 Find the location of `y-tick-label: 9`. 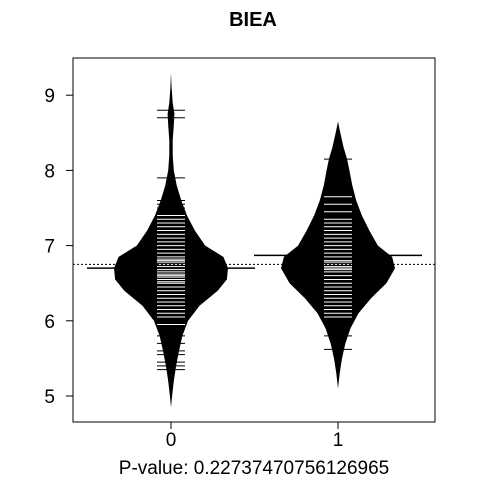

y-tick-label: 9 is located at coordinates (49, 96).